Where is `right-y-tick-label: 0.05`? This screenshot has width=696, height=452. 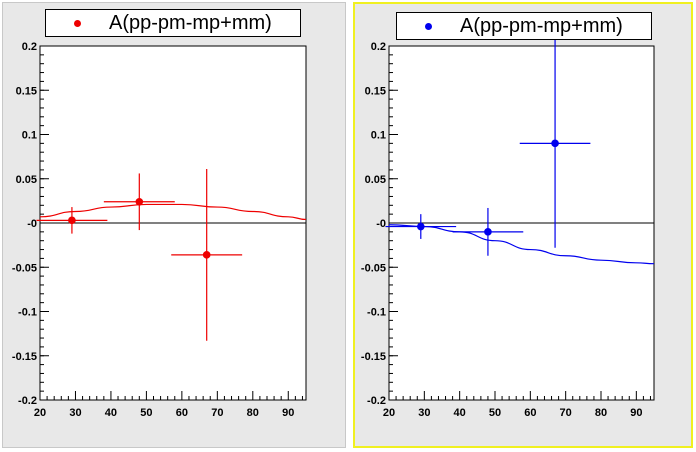 right-y-tick-label: 0.05 is located at coordinates (375, 180).